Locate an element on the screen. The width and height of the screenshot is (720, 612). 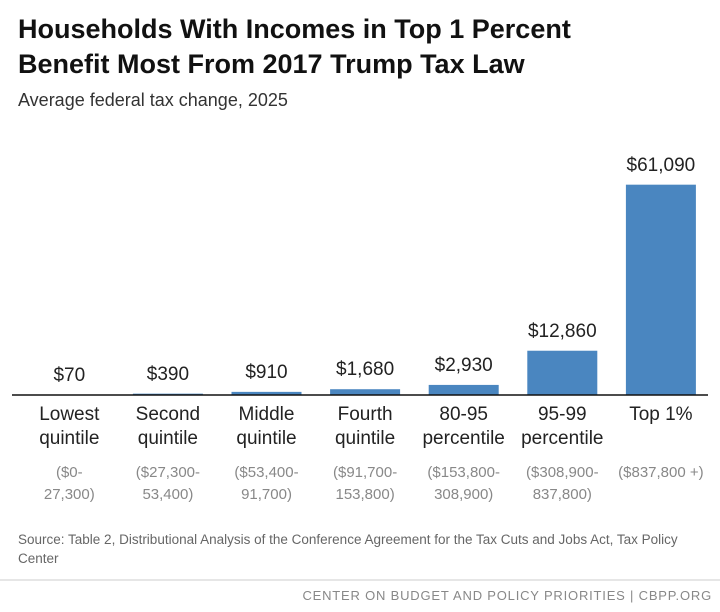
value-label: $390 is located at coordinates (168, 374).